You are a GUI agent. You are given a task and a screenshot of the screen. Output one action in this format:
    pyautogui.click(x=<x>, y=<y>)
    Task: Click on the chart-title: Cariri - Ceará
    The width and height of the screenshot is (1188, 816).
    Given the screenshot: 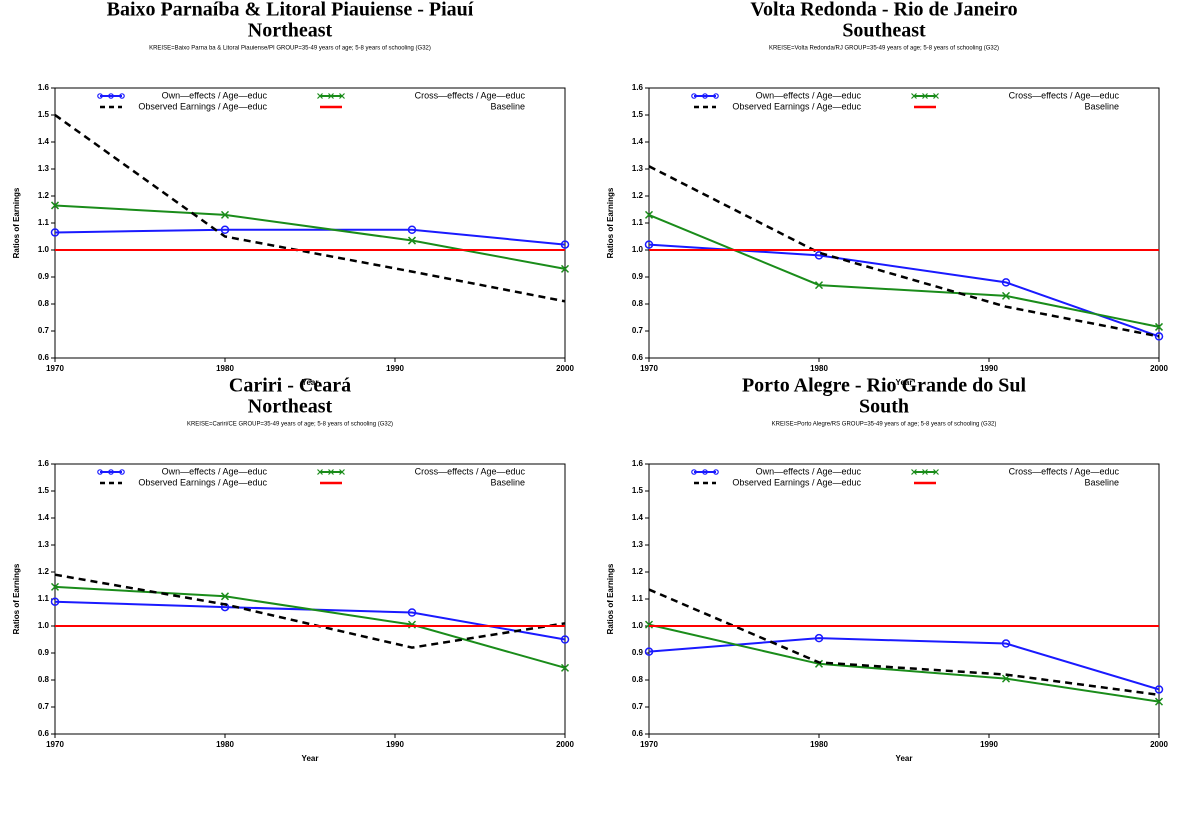 What is the action you would take?
    pyautogui.click(x=290, y=386)
    